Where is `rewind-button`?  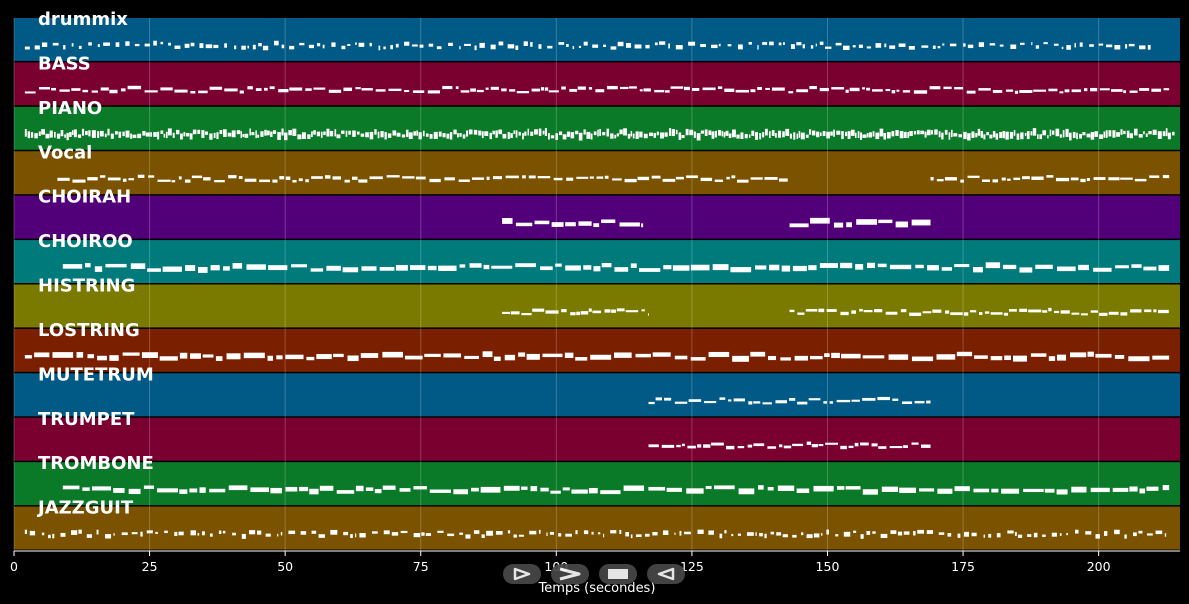
rewind-button is located at coordinates (666, 574).